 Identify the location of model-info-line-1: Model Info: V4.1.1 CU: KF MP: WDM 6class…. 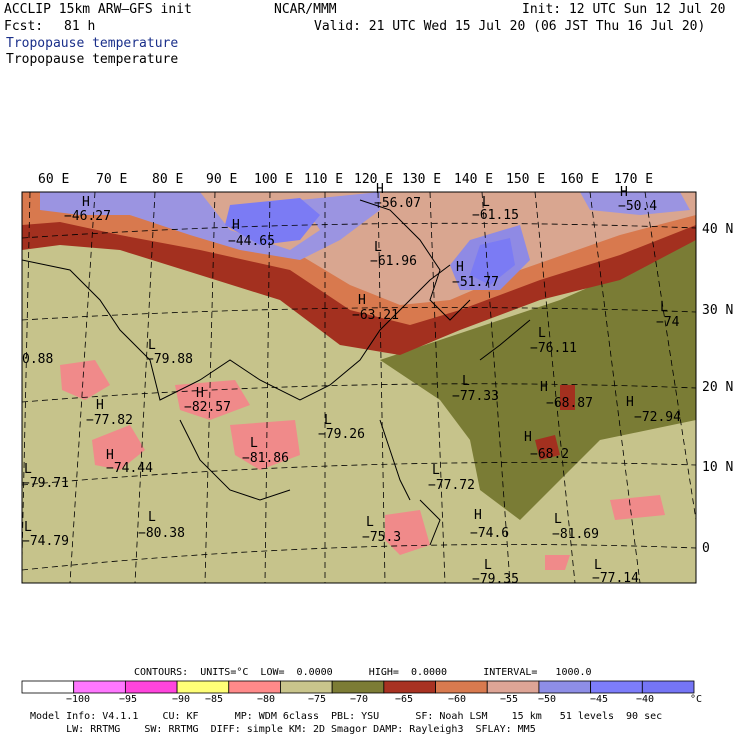
(346, 716).